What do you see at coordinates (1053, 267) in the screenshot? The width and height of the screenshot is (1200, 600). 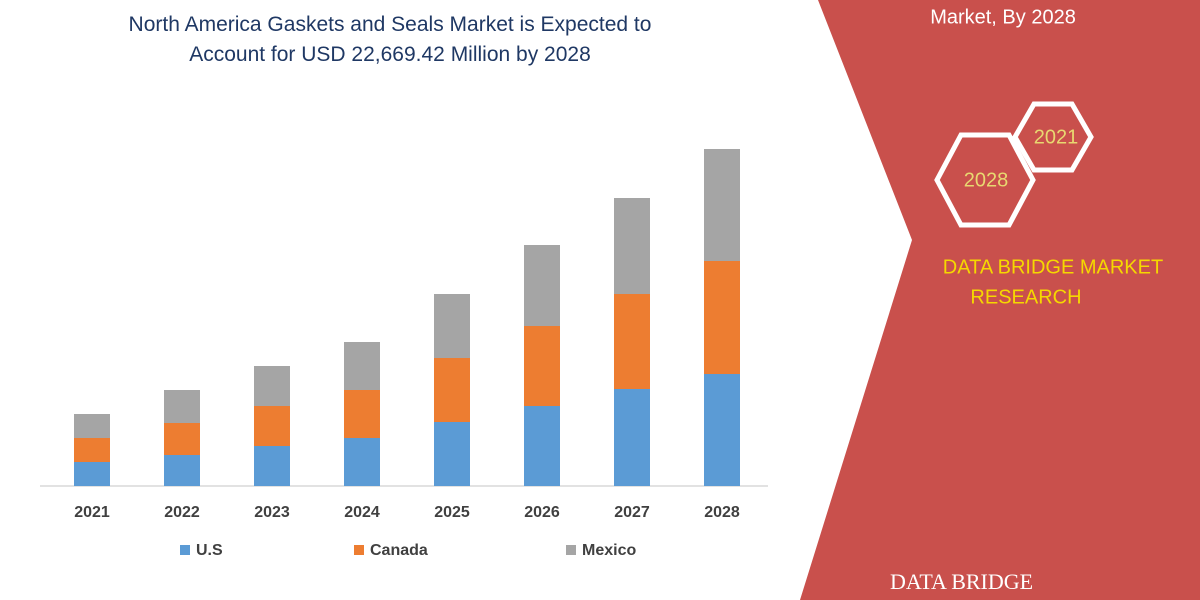 I see `brand-line: DATA BRIDGE MARKET` at bounding box center [1053, 267].